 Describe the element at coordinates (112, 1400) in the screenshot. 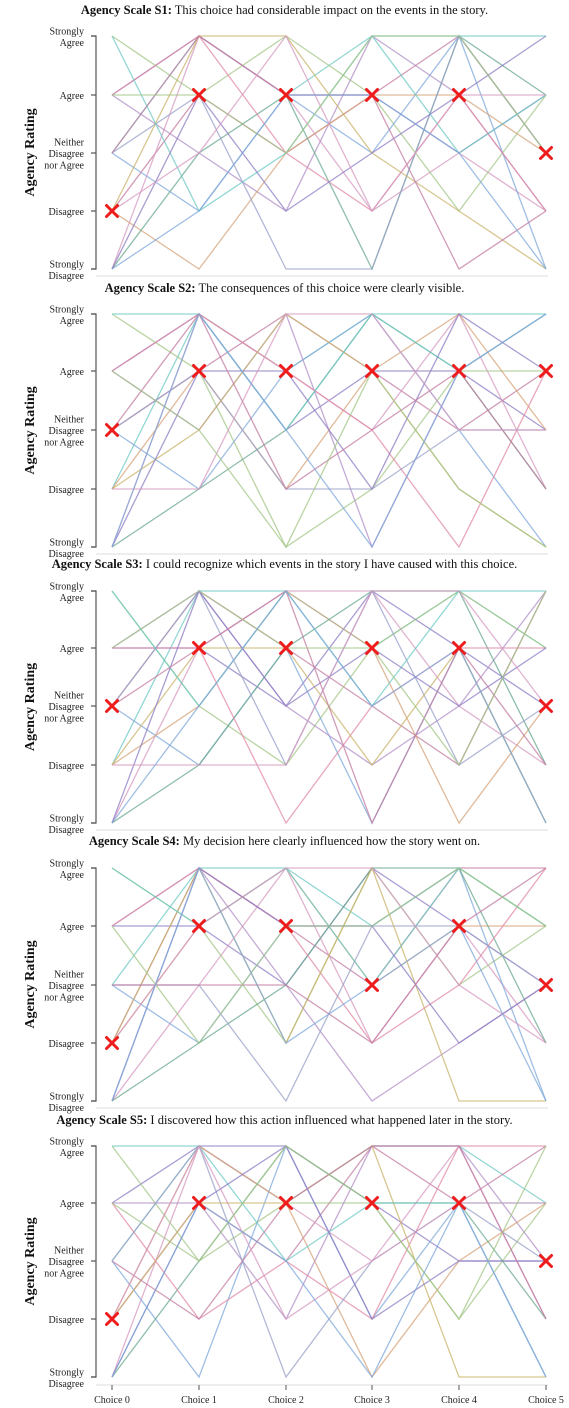

I see `x-tick-label: Choice 0` at that location.